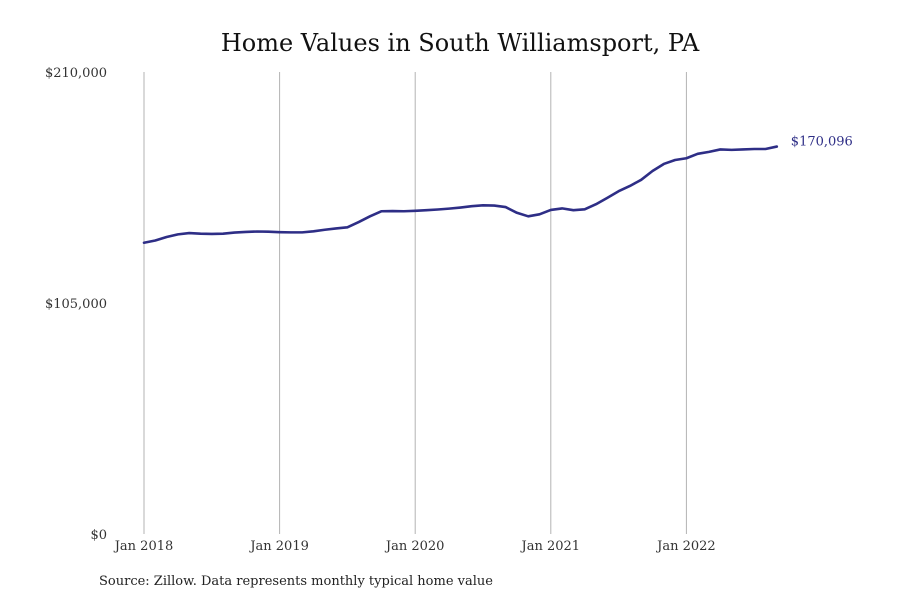 The image size is (900, 600). Describe the element at coordinates (143, 546) in the screenshot. I see `x-tick-label: Jan 2018` at that location.